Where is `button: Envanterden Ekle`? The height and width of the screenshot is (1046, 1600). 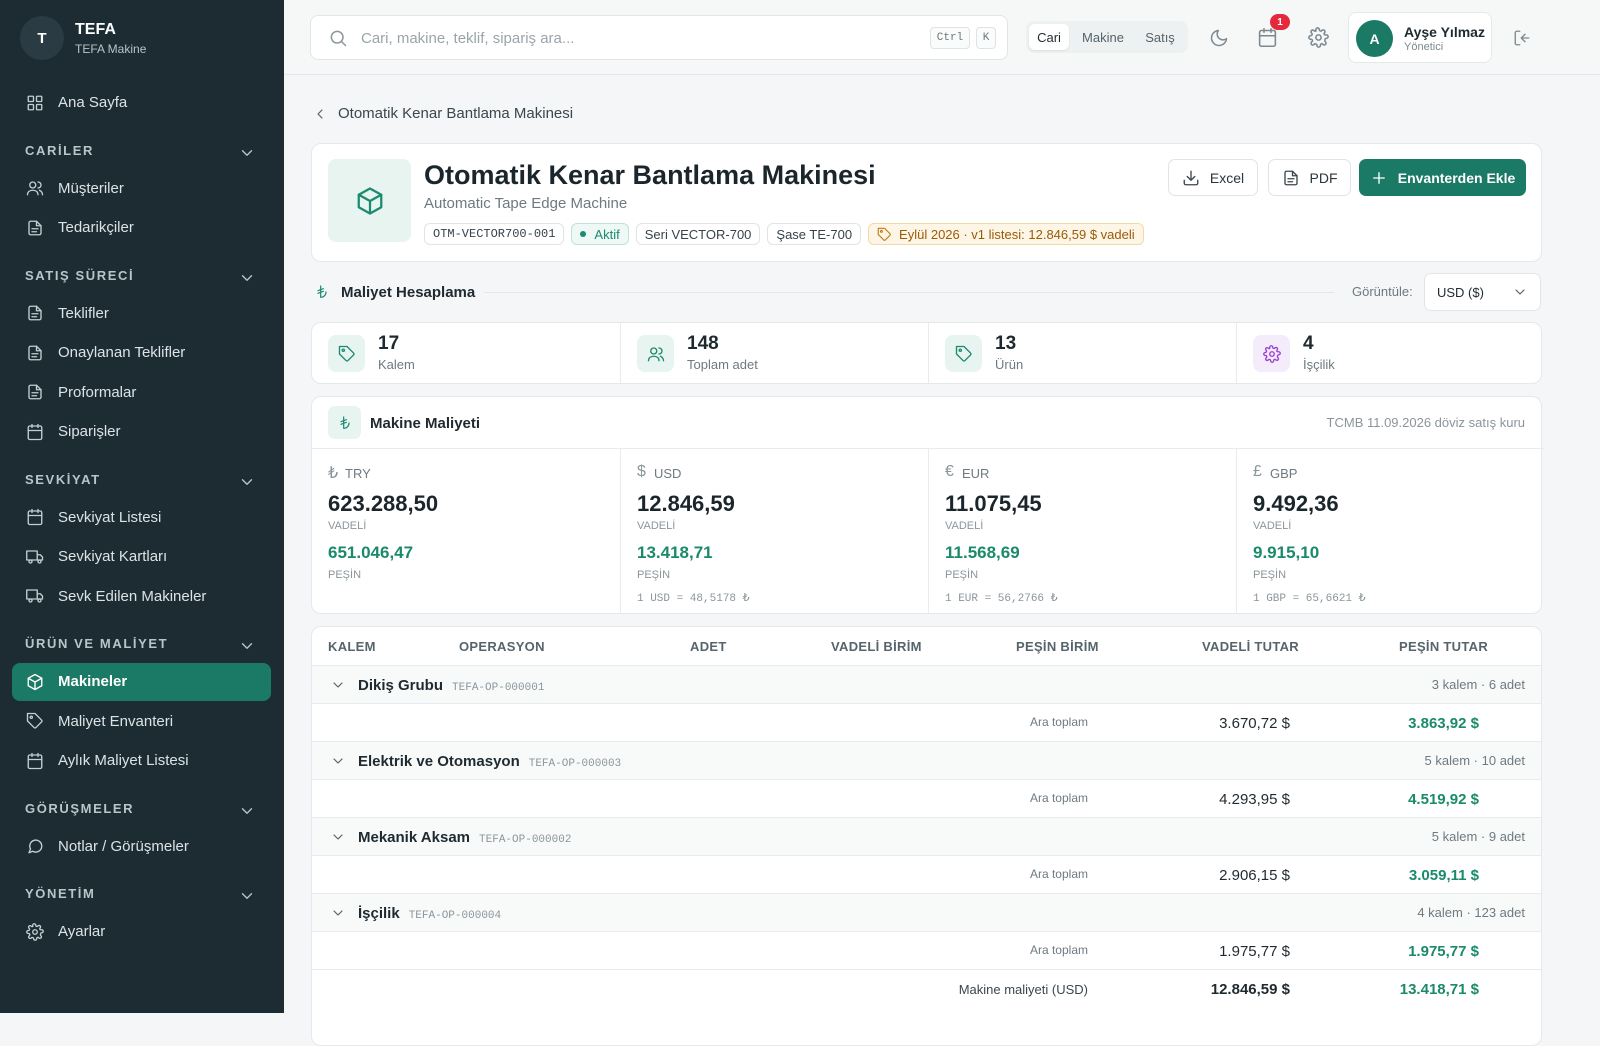 button: Envanterden Ekle is located at coordinates (1442, 177).